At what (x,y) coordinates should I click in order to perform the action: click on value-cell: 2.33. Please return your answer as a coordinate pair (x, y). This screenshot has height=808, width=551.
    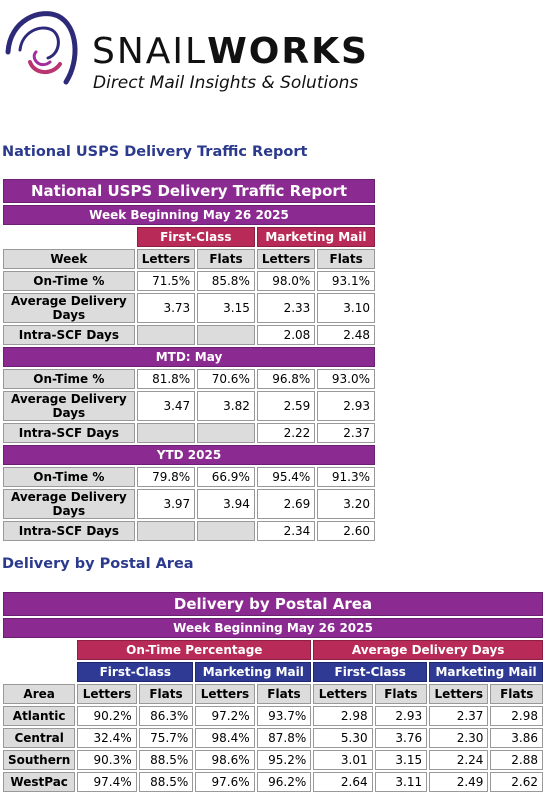
    Looking at the image, I should click on (286, 308).